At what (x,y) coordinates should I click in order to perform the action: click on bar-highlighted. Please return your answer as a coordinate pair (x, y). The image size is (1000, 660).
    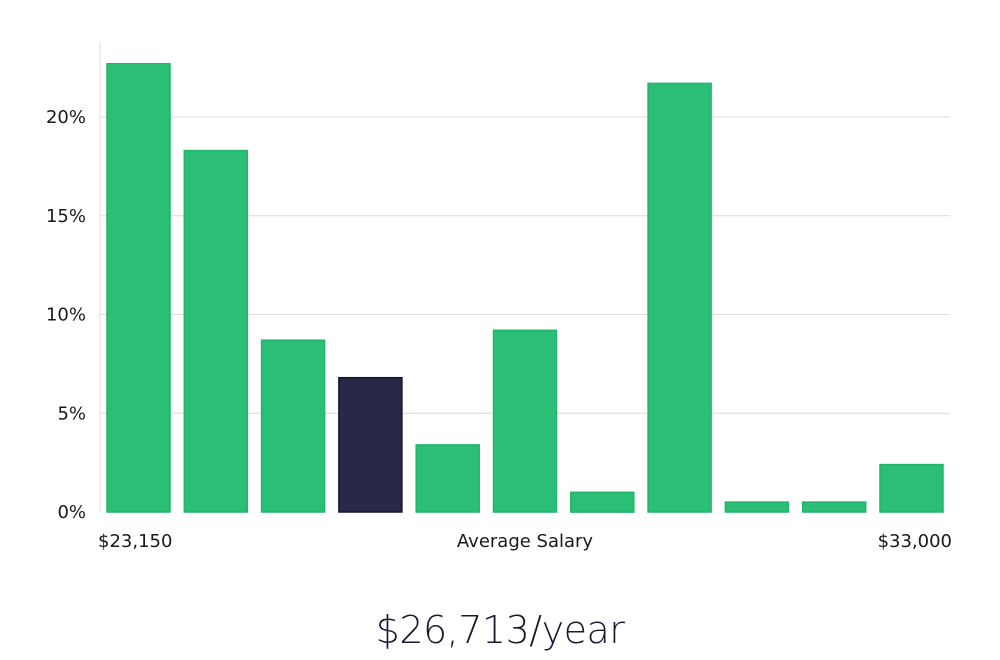
    Looking at the image, I should click on (370, 444).